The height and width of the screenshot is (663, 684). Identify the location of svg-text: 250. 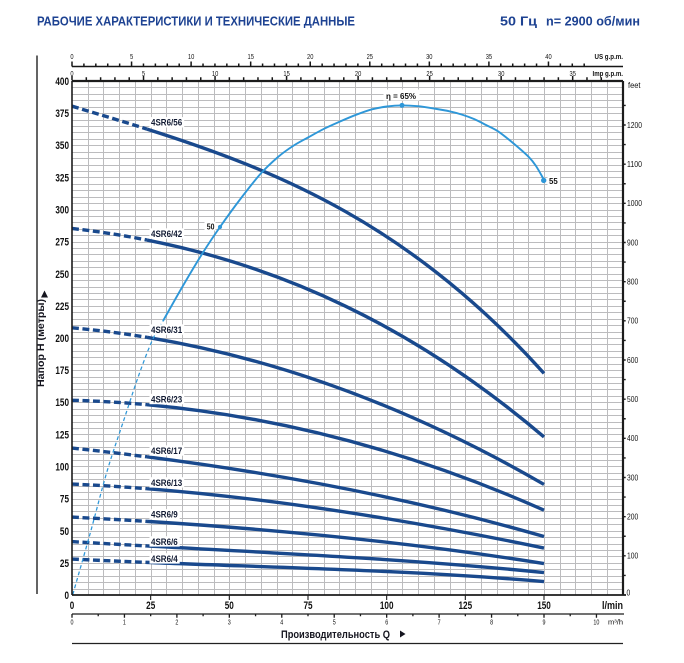
(62, 275).